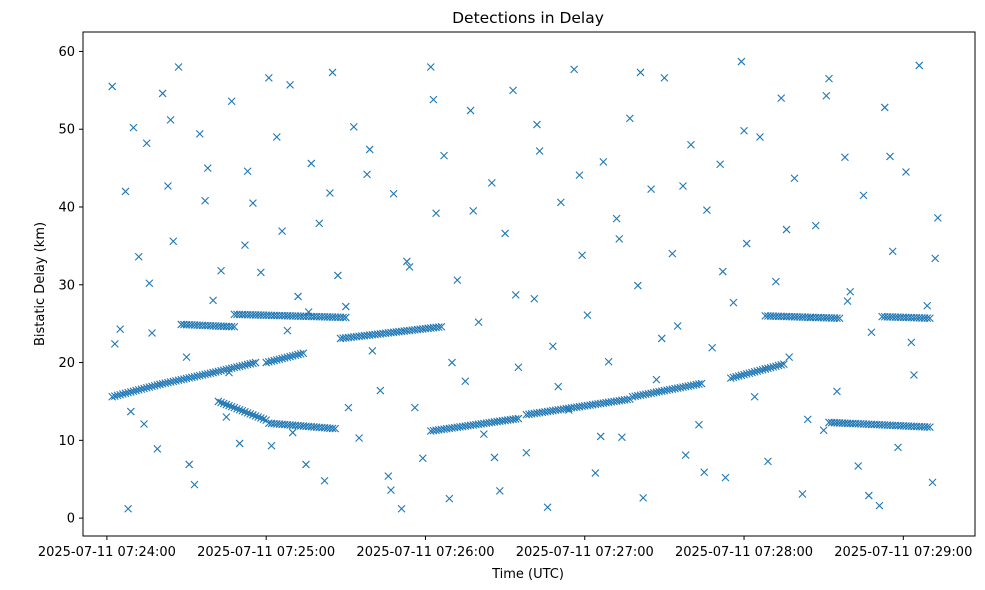 This screenshot has height=590, width=985. What do you see at coordinates (744, 552) in the screenshot?
I see `x-tick-label: 2025-07-11 07:28:00` at bounding box center [744, 552].